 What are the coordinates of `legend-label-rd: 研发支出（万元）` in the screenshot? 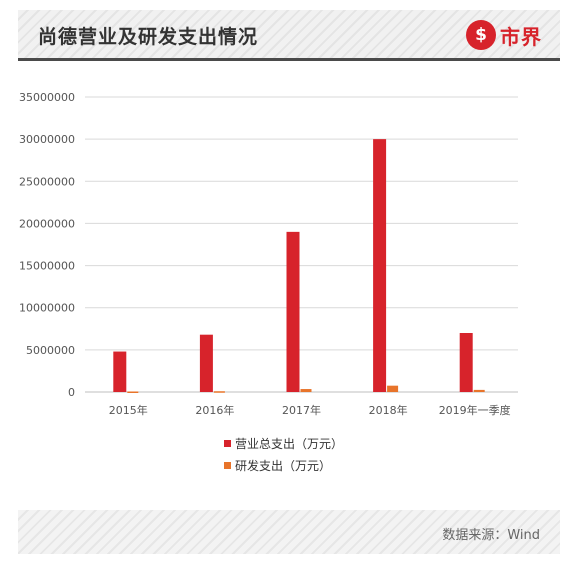 It's located at (283, 465).